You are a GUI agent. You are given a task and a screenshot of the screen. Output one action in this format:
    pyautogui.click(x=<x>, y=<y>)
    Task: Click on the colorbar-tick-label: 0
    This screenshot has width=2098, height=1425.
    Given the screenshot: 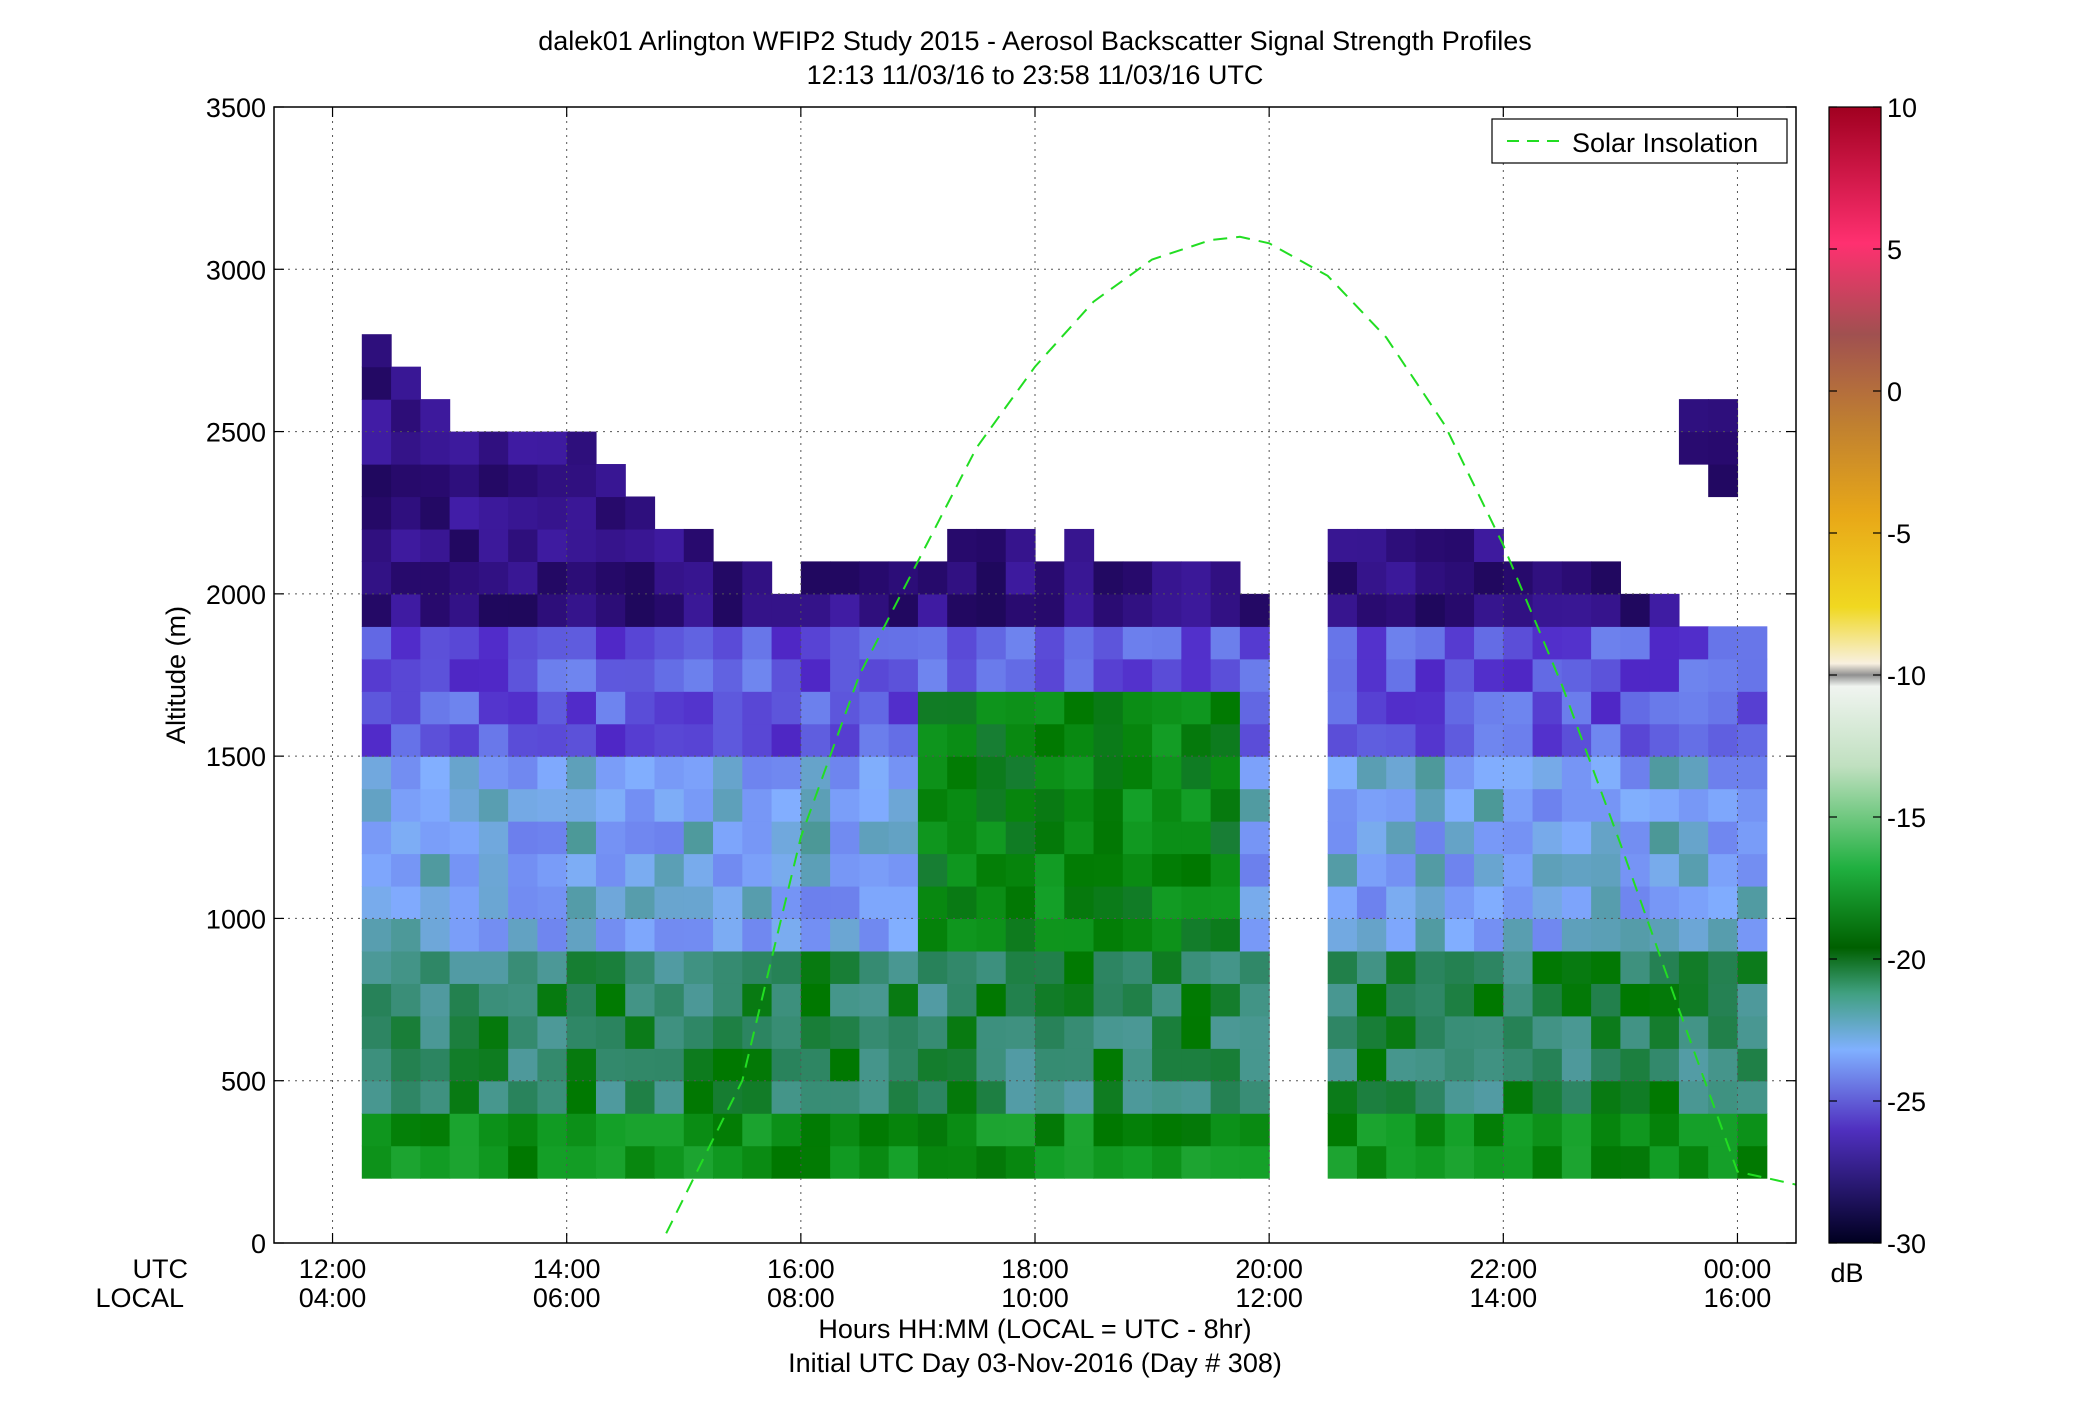 What is the action you would take?
    pyautogui.click(x=1894, y=392)
    